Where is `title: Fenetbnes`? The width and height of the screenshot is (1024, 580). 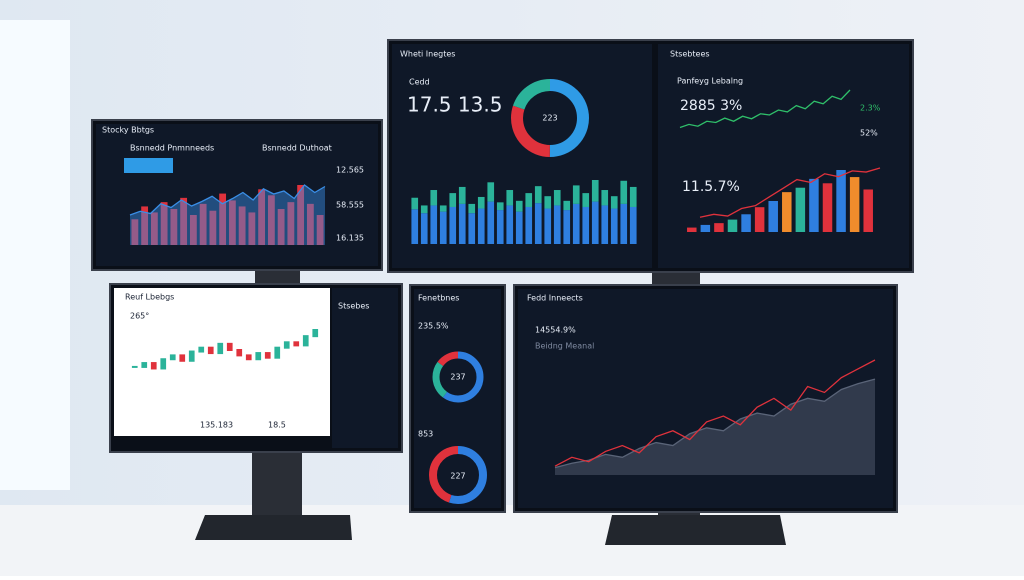 title: Fenetbnes is located at coordinates (438, 298).